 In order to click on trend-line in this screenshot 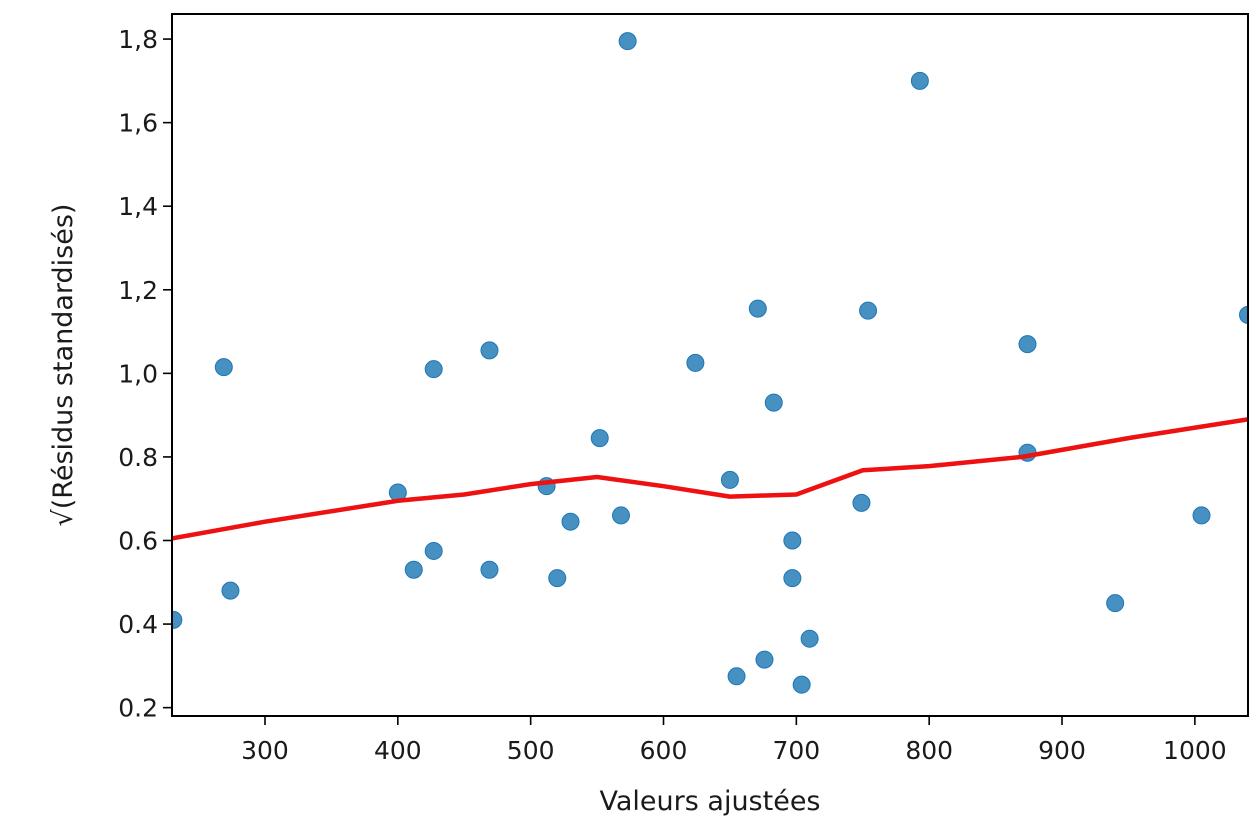, I will do `click(710, 479)`.